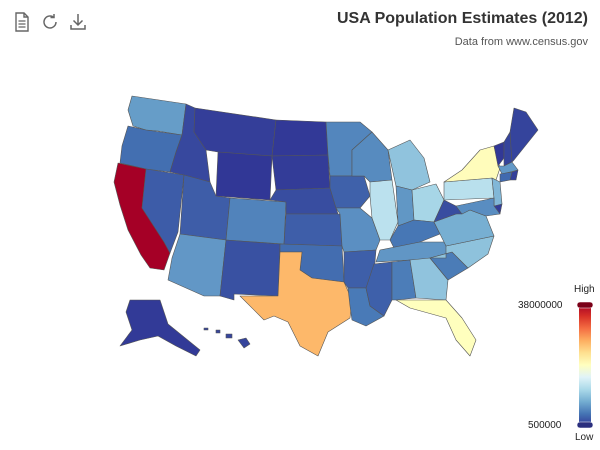 This screenshot has width=600, height=450. I want to click on state-colorado: Colorado, so click(256, 221).